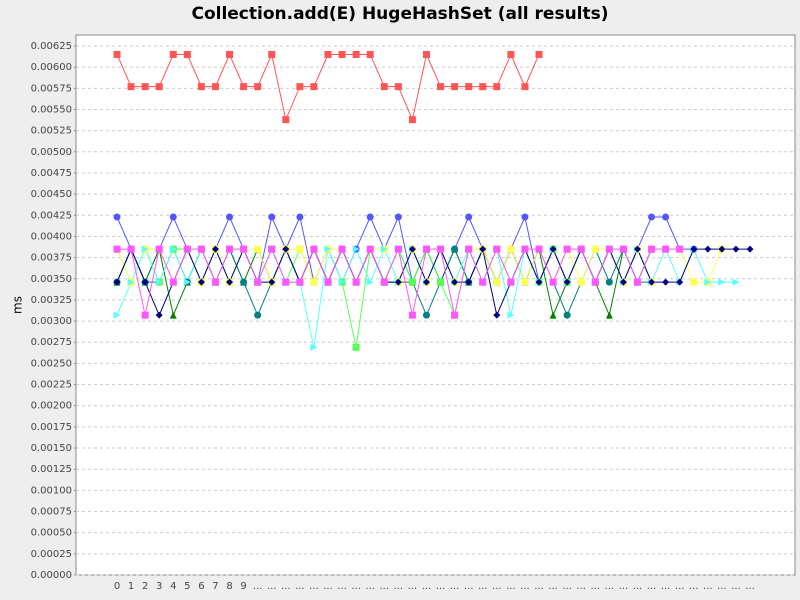  What do you see at coordinates (173, 586) in the screenshot?
I see `x-tick-label: 4` at bounding box center [173, 586].